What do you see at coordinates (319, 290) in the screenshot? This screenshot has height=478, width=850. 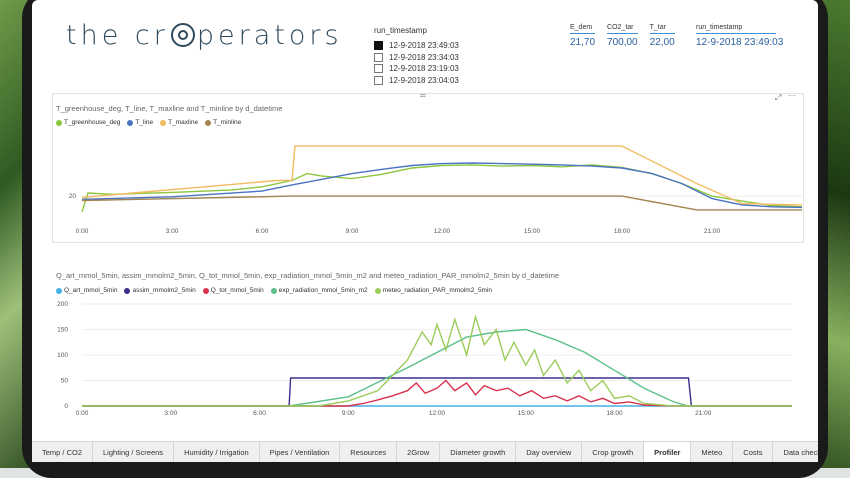 I see `legend-item: exp_radiation_mmol_5min_m2` at bounding box center [319, 290].